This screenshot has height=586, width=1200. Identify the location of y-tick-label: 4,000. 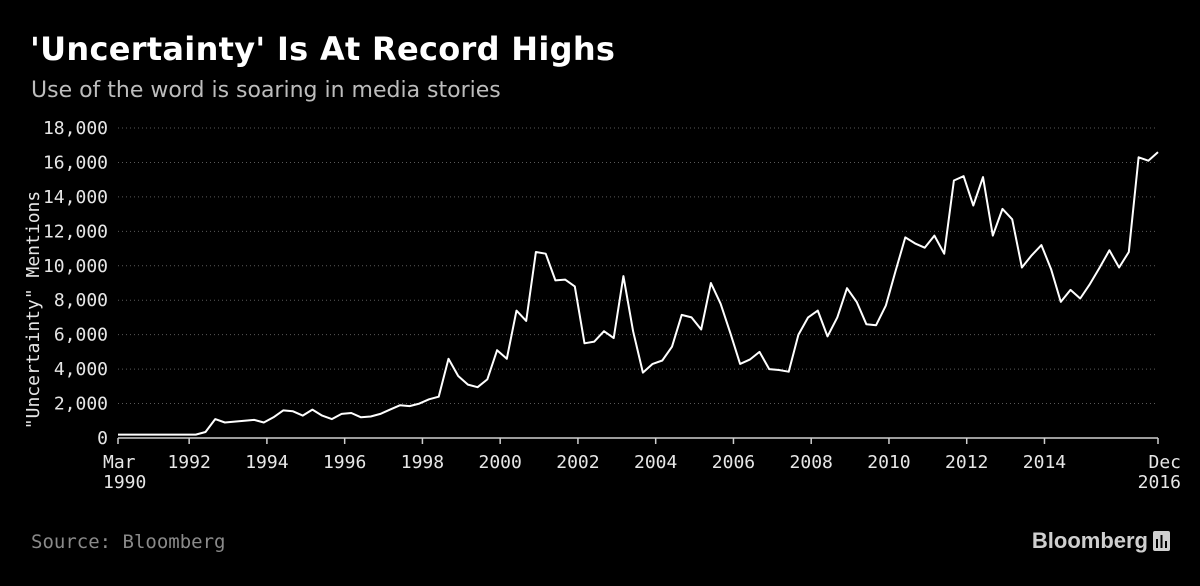
(81, 369).